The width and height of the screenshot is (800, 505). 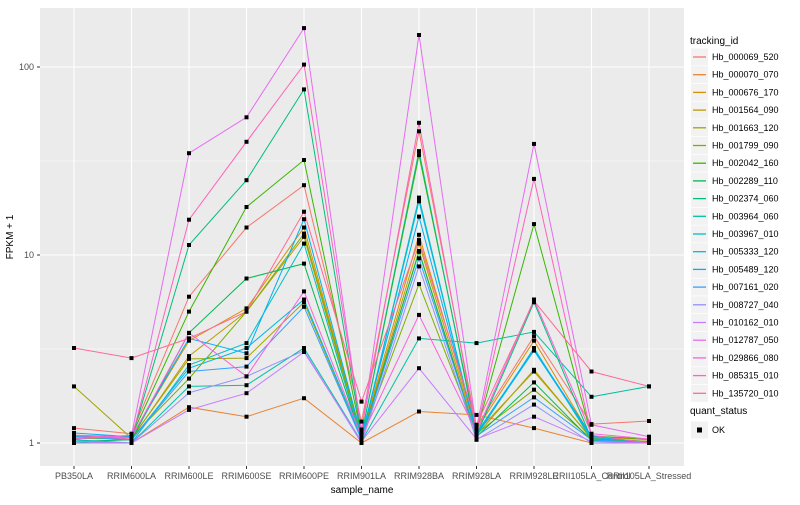 I want to click on legend-item-label: Hb_002042_160, so click(x=745, y=163).